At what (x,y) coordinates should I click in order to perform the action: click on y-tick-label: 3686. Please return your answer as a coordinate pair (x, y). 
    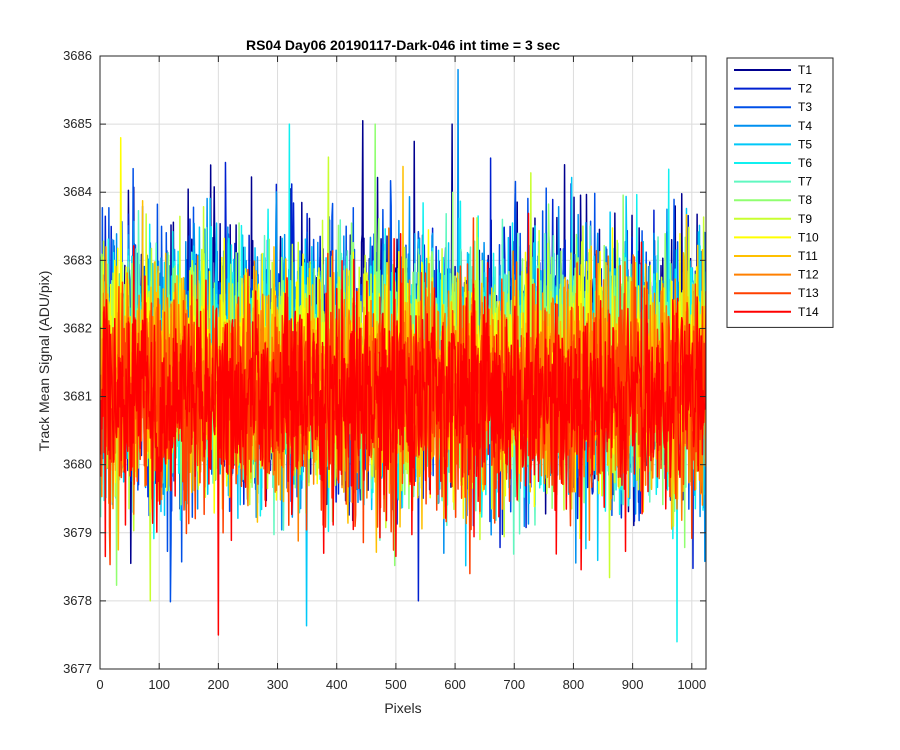
    Looking at the image, I should click on (77, 55).